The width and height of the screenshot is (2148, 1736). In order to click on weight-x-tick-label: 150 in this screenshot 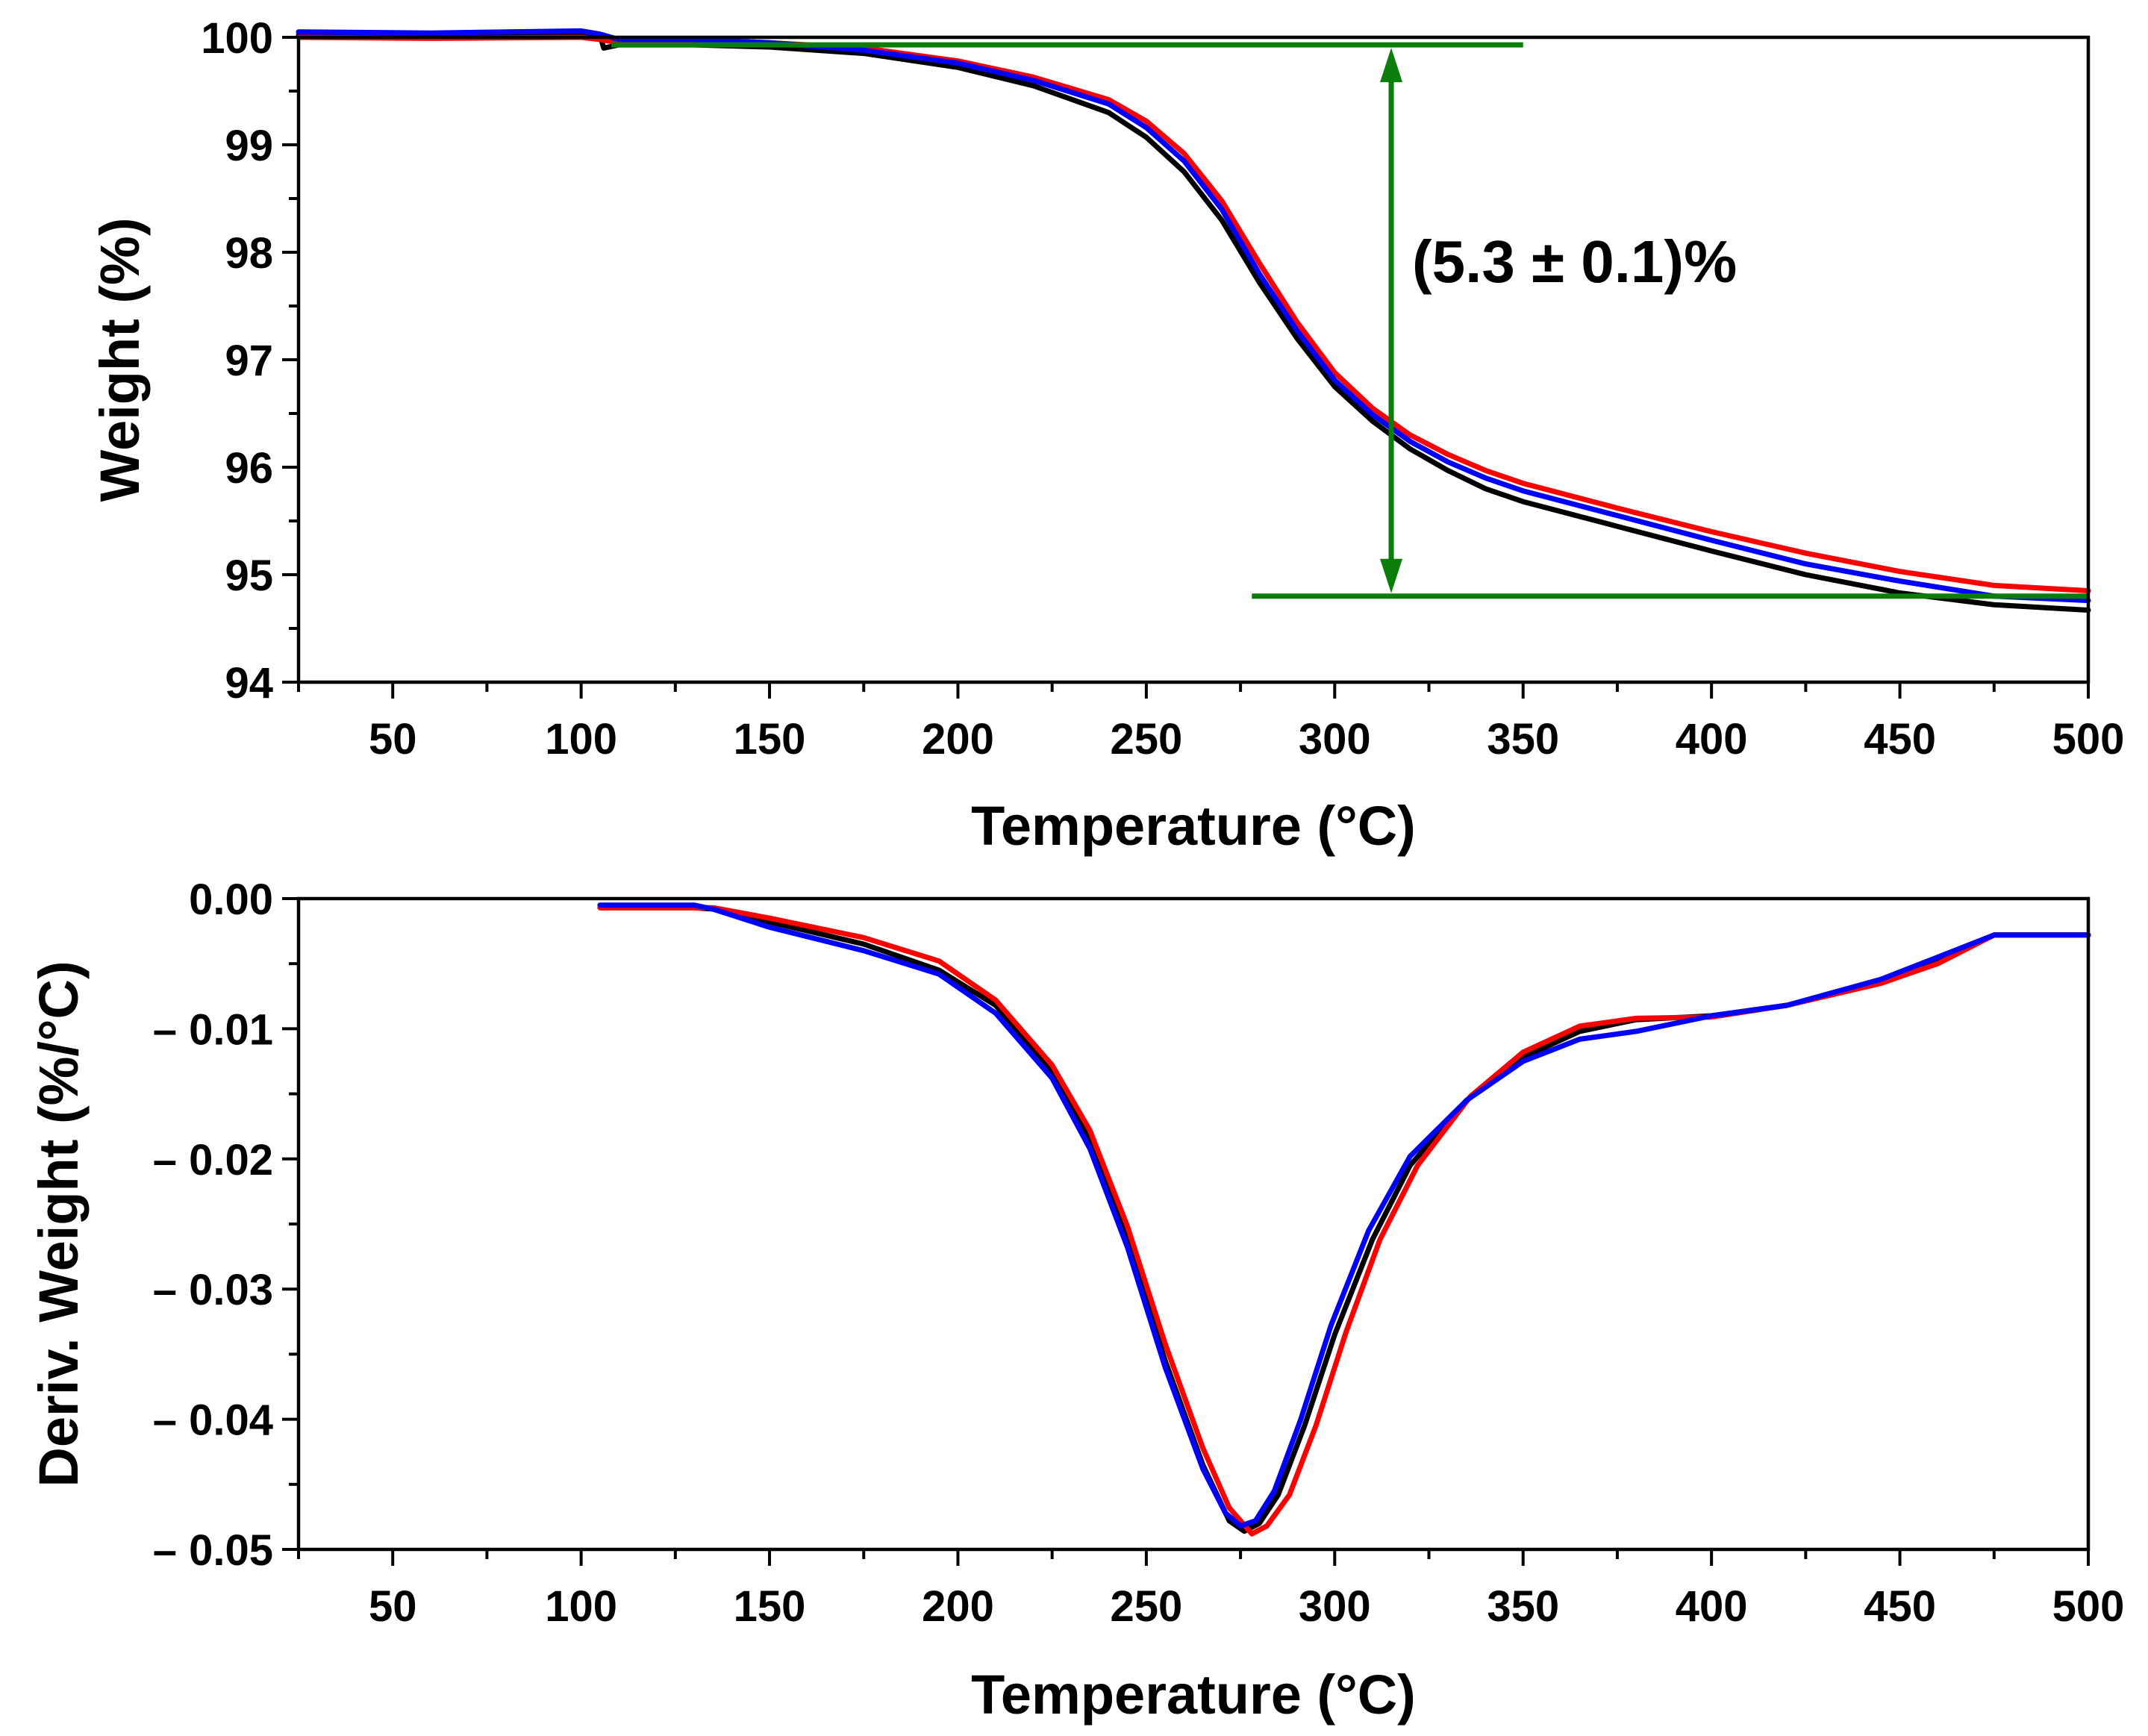, I will do `click(770, 740)`.